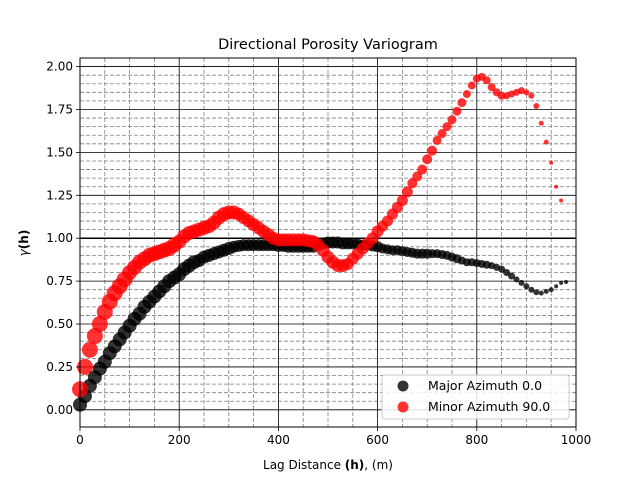  What do you see at coordinates (403, 386) in the screenshot?
I see `legend-marker-major` at bounding box center [403, 386].